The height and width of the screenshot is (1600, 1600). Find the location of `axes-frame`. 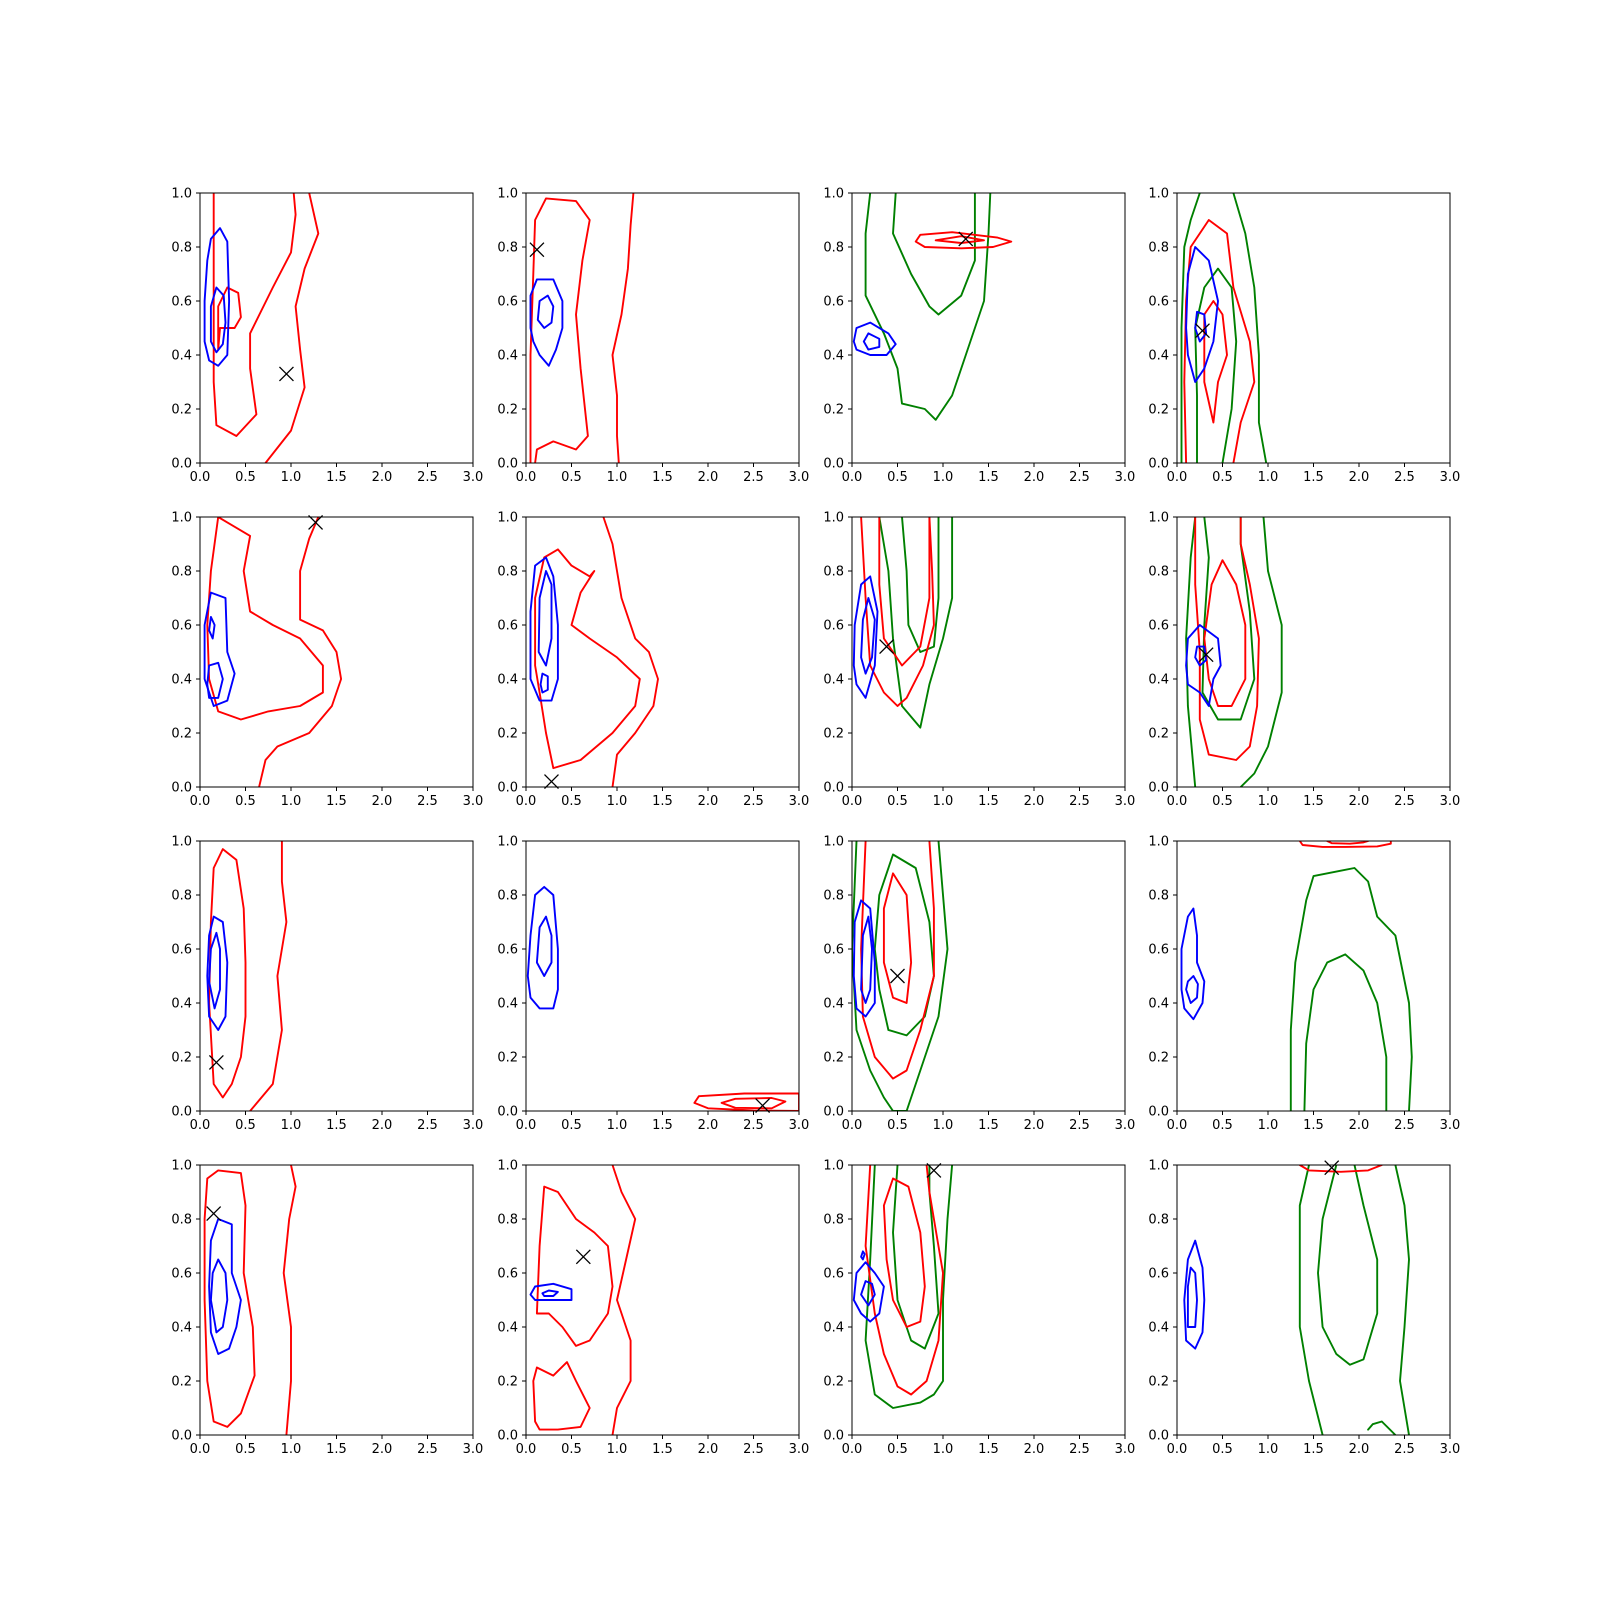

axes-frame is located at coordinates (336, 328).